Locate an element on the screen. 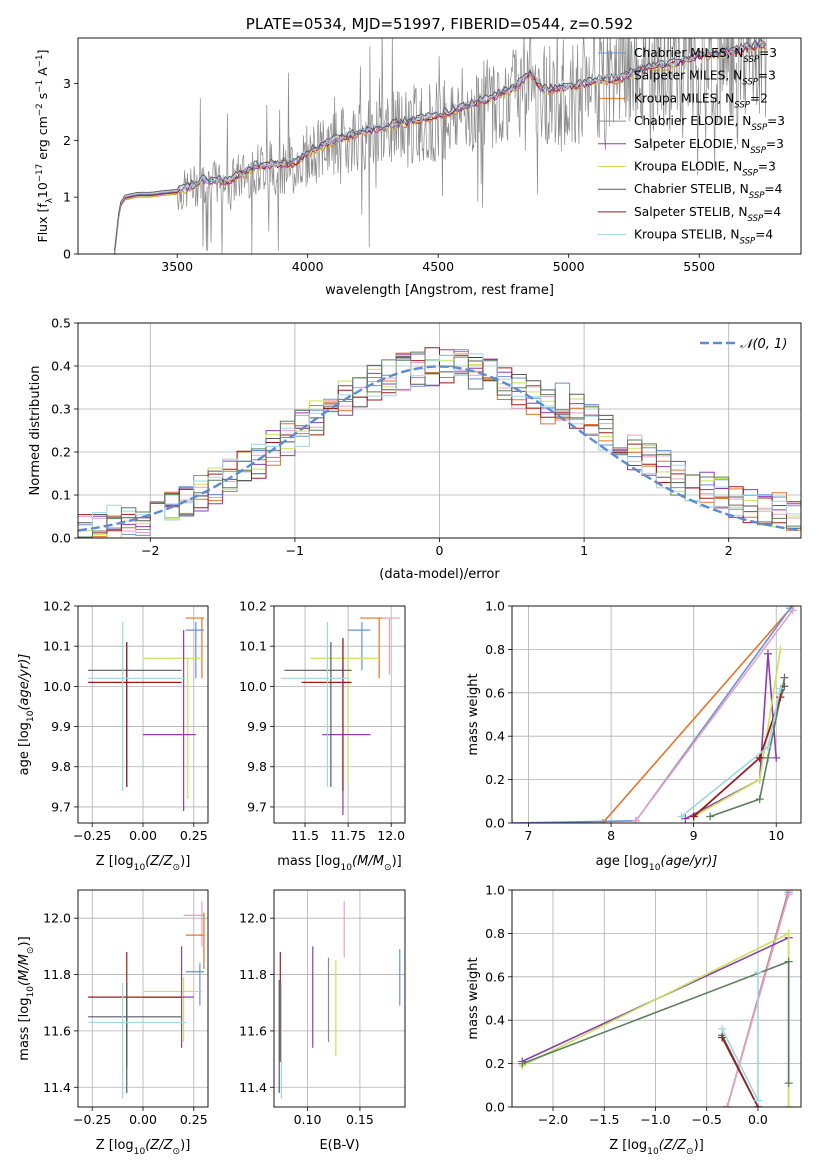 Image resolution: width=819 pixels, height=1170 pixels. legend-label-part: Salpeter STELIB, N is located at coordinates (690, 212).